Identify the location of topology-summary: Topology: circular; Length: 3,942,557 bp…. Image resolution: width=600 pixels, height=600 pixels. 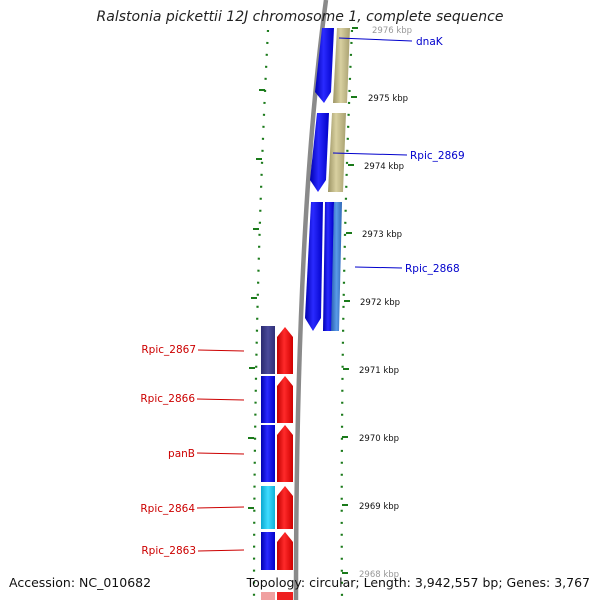
(418, 582).